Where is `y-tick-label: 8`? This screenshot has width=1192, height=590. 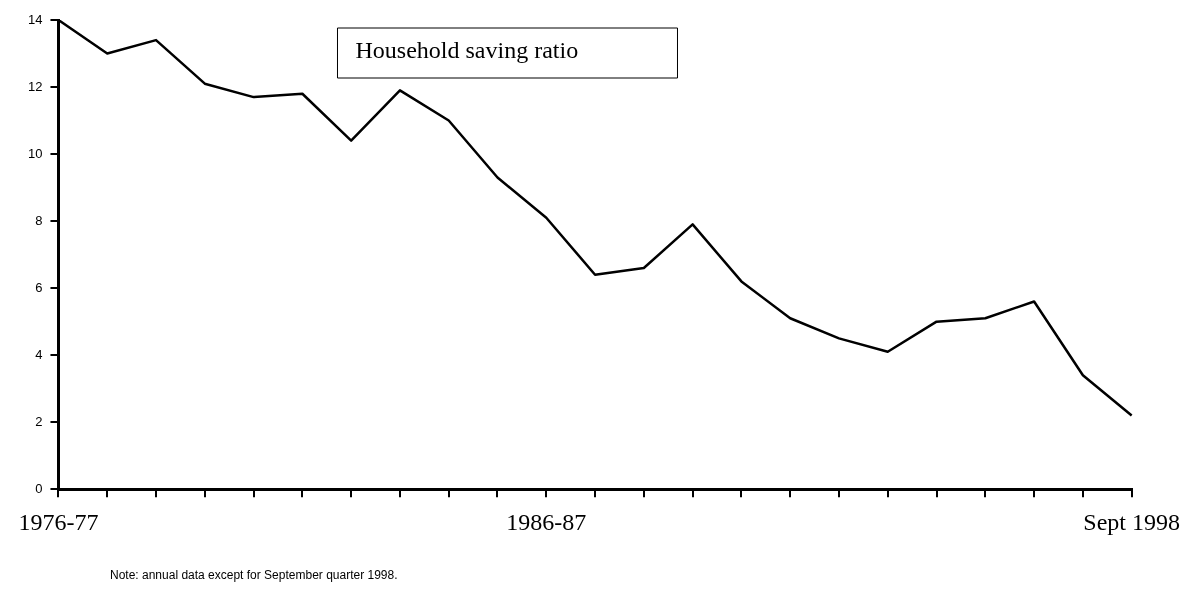
y-tick-label: 8 is located at coordinates (39, 220).